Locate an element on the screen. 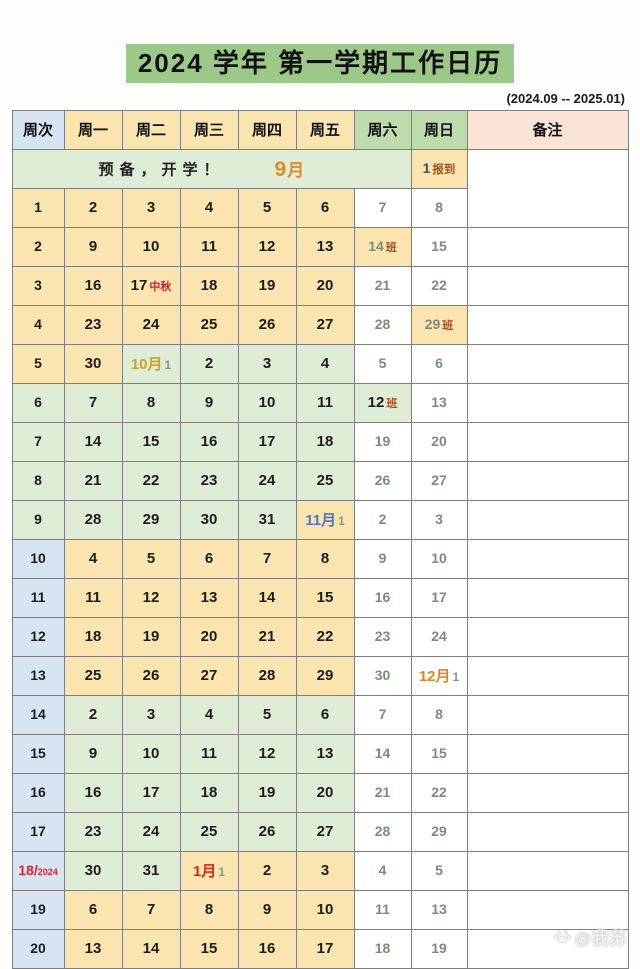 Image resolution: width=640 pixels, height=969 pixels. week-number: 9 is located at coordinates (38, 518).